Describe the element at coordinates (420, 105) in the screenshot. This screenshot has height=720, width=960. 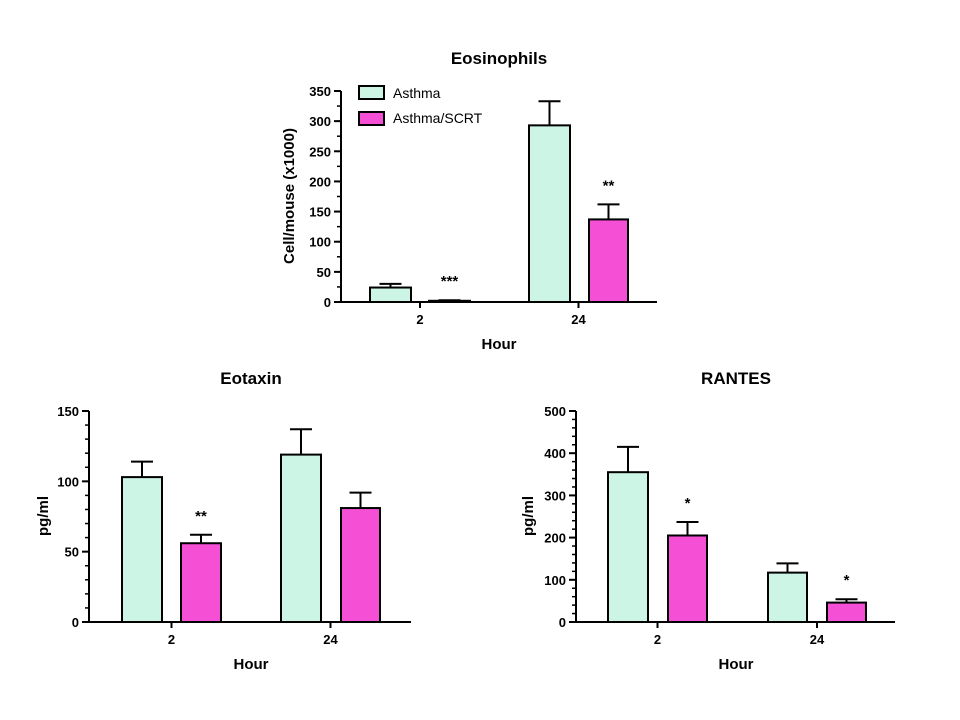
I see `legend: Asthma Asthma/SCRT` at that location.